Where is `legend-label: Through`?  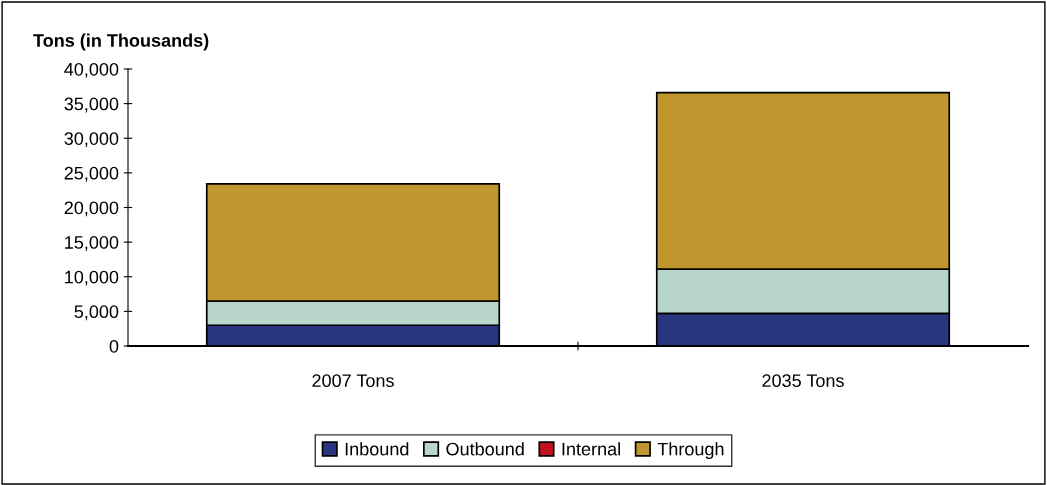 legend-label: Through is located at coordinates (690, 451).